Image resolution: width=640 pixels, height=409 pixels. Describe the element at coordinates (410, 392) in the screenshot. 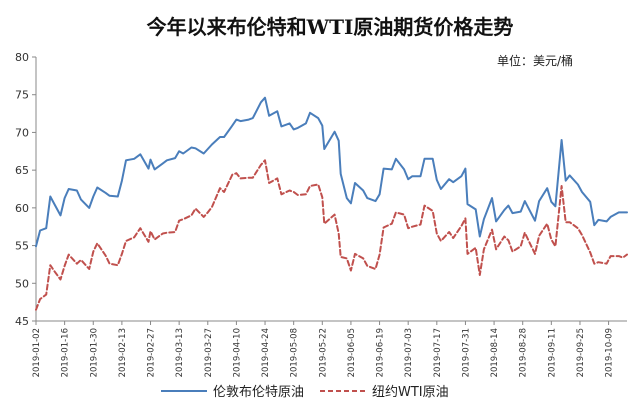

I see `legend-label: 纽约WTI原油` at that location.